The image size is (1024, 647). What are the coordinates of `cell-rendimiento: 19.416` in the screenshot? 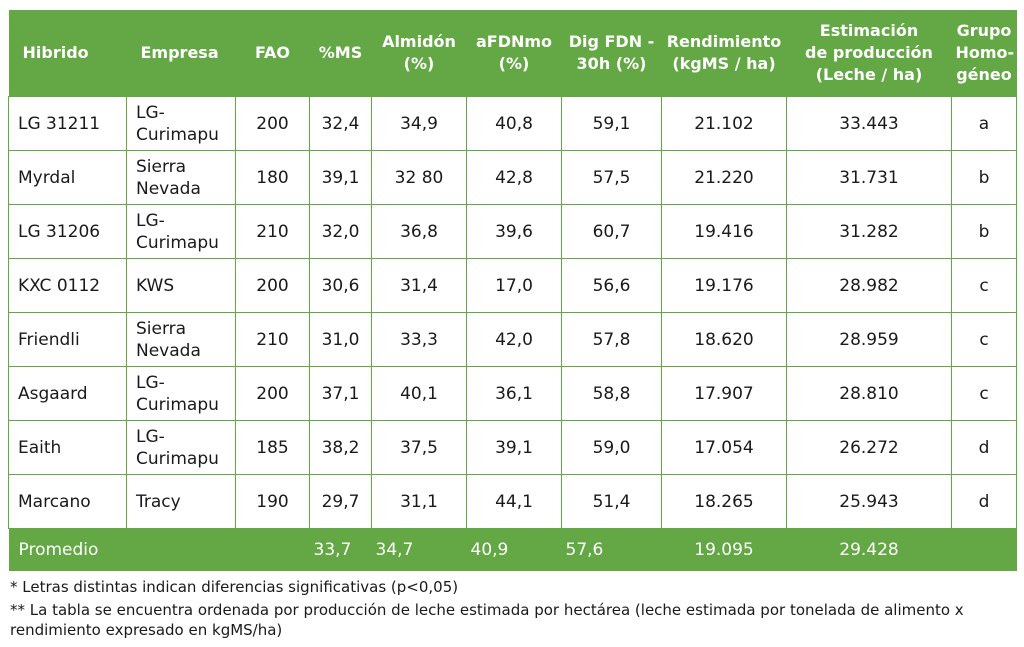 It's located at (724, 231).